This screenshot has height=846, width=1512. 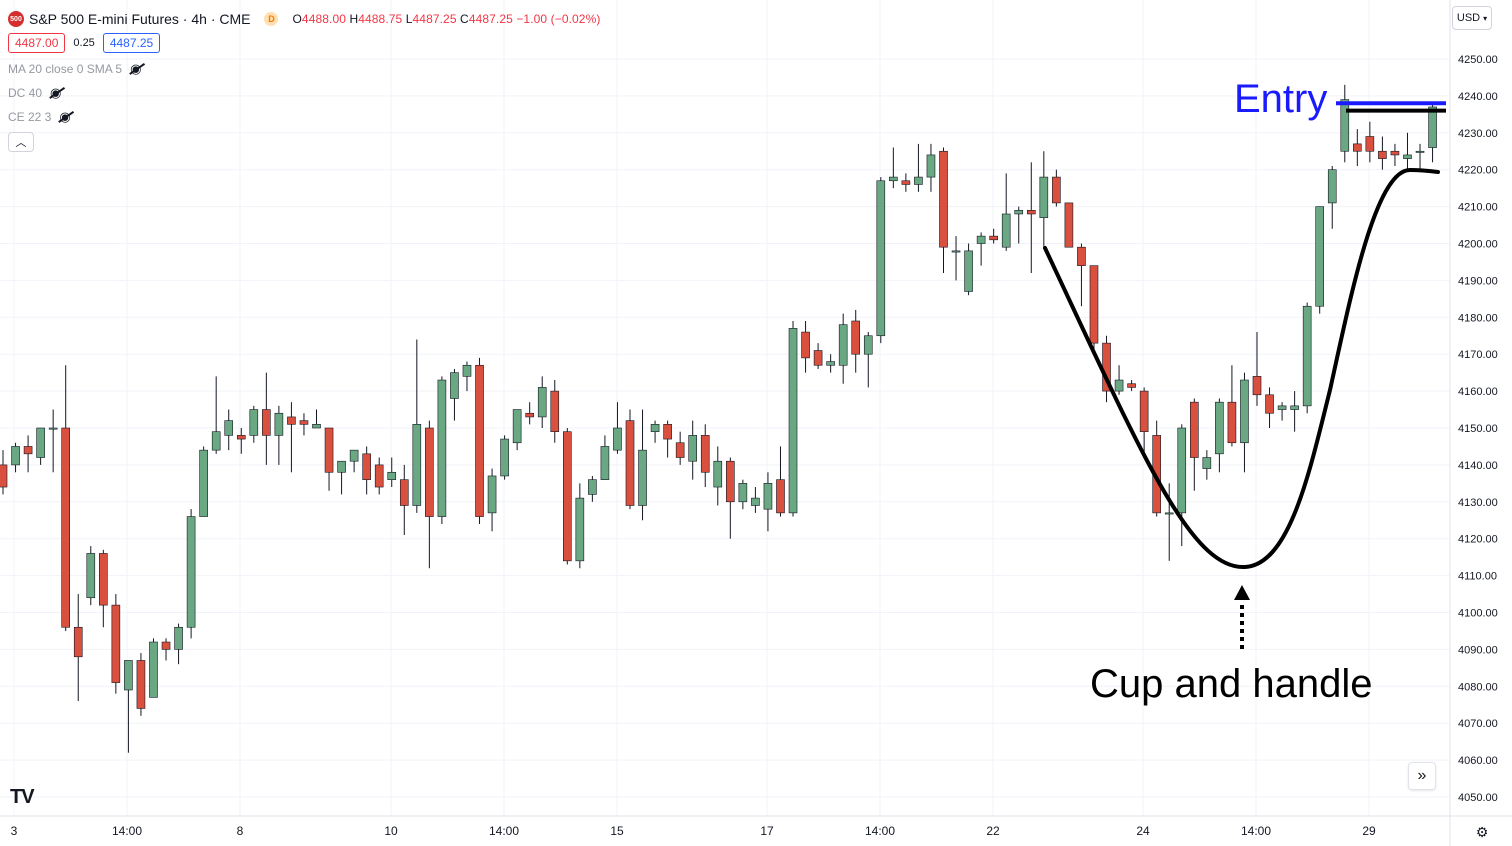 I want to click on delayed-badge: D, so click(x=271, y=19).